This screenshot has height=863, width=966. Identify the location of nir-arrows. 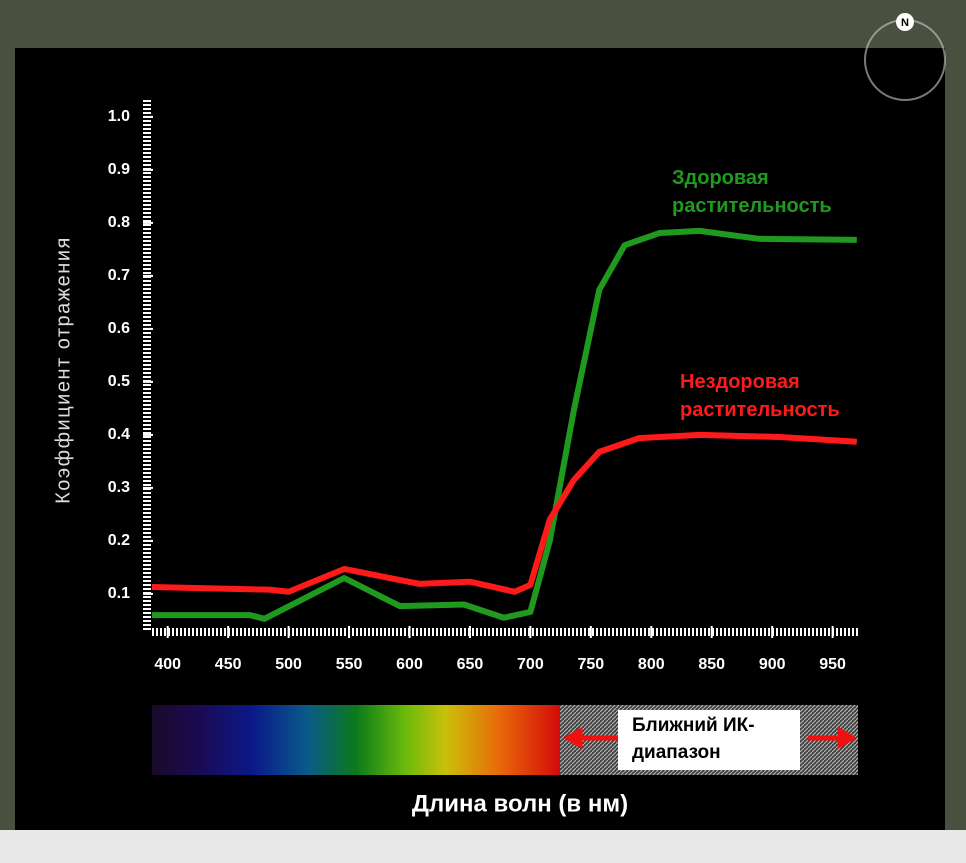
(710, 738).